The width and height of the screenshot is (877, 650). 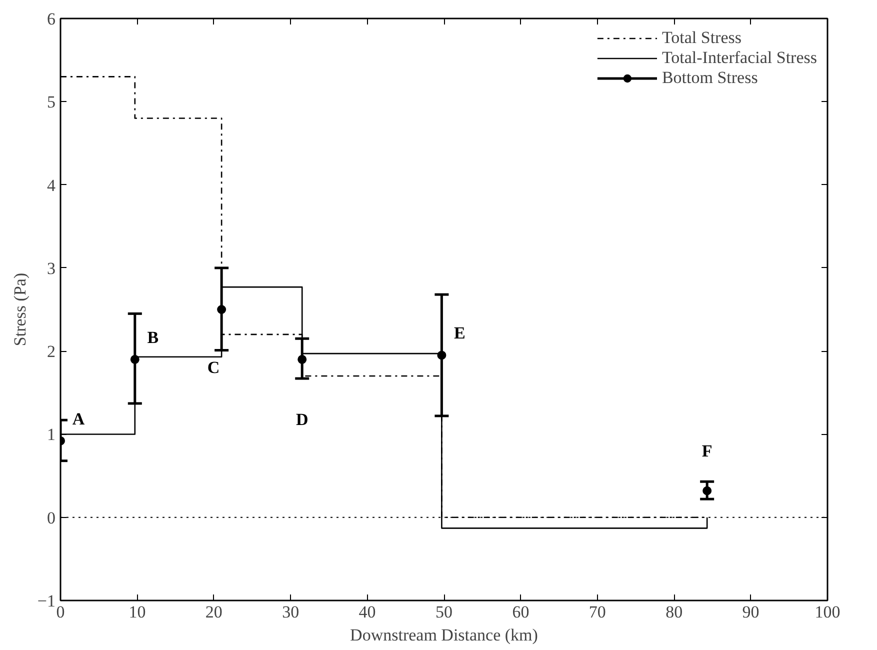 What do you see at coordinates (51, 102) in the screenshot?
I see `y-tick-label: 5` at bounding box center [51, 102].